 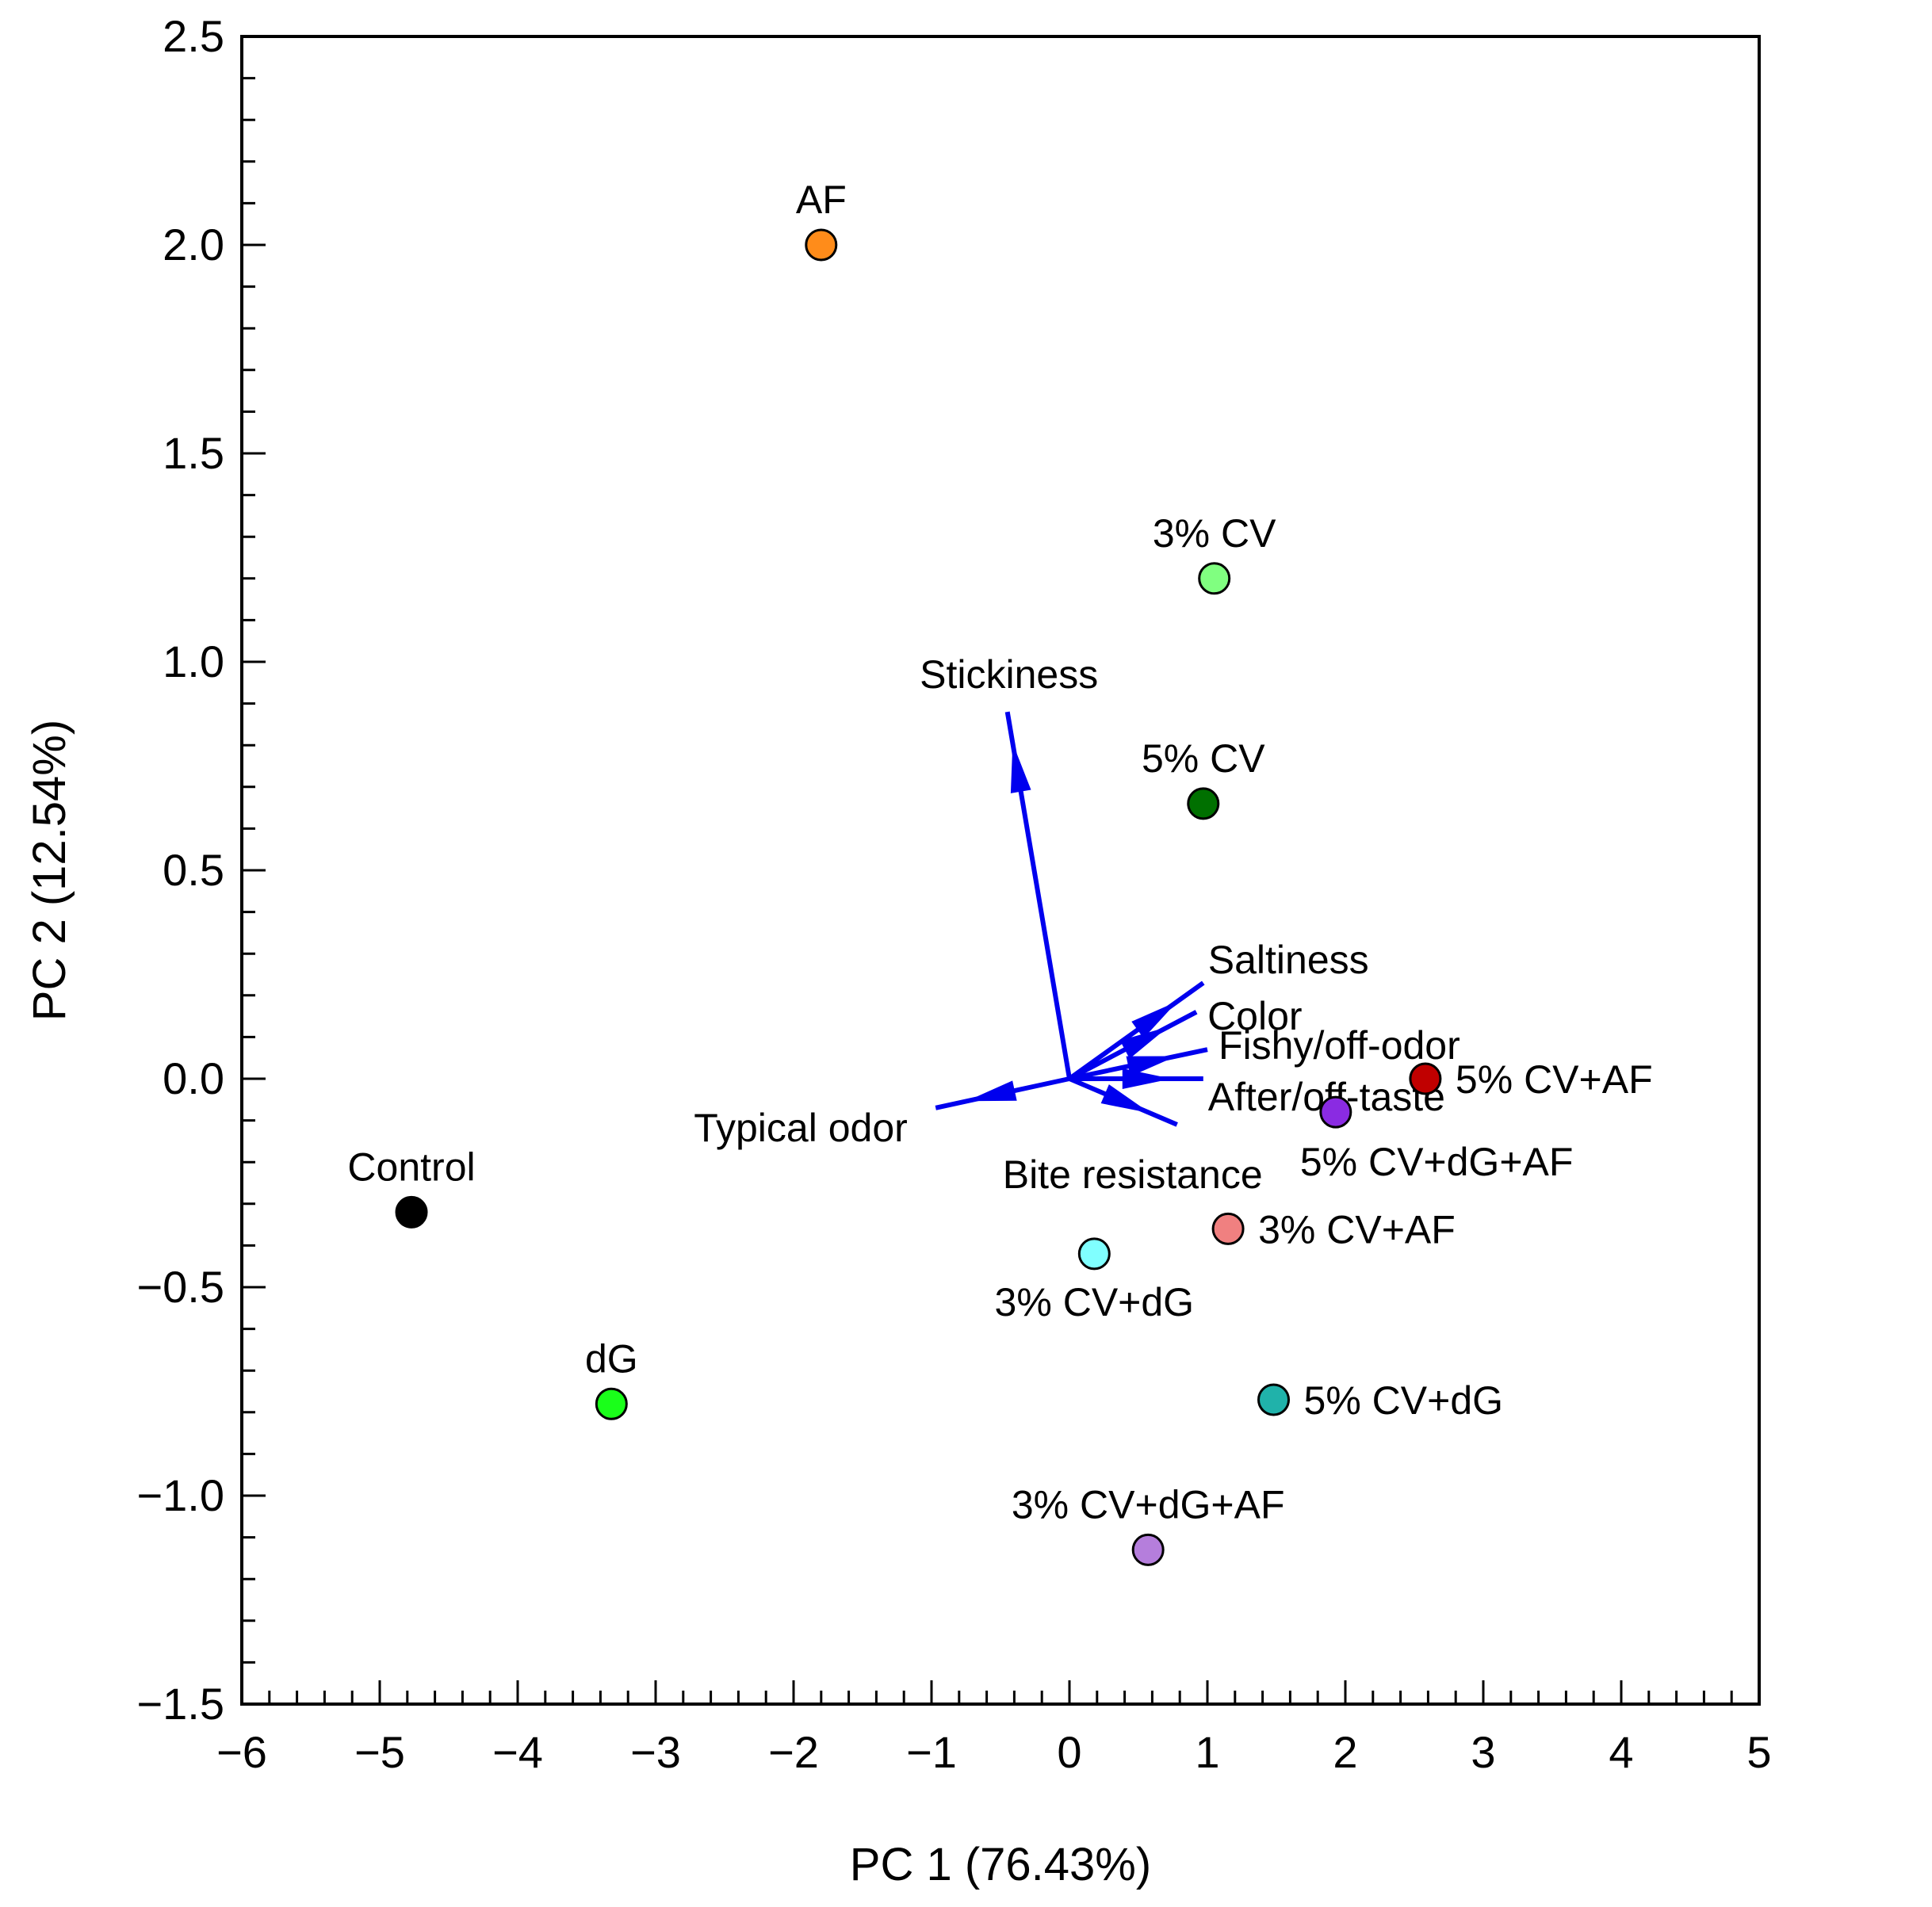 What do you see at coordinates (193, 453) in the screenshot?
I see `y-tick-label: 1.5` at bounding box center [193, 453].